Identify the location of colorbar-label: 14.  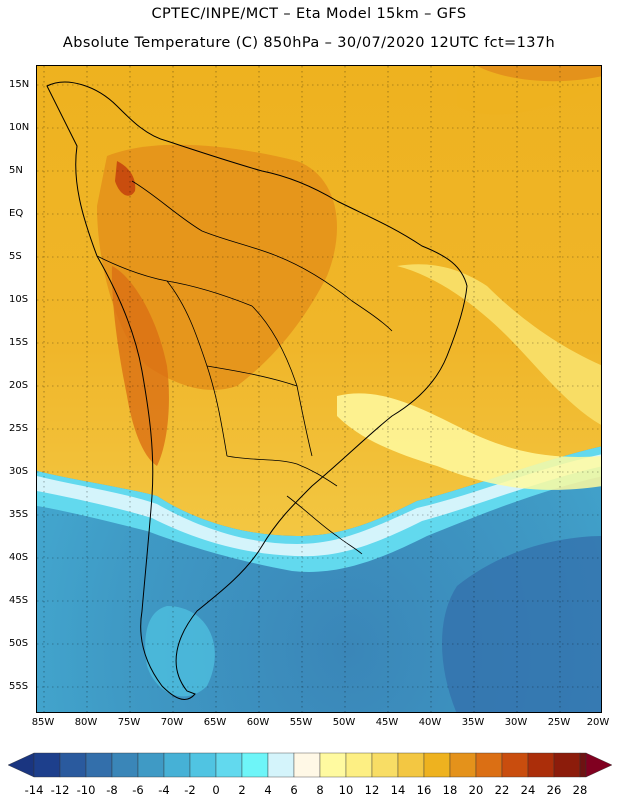
(398, 790).